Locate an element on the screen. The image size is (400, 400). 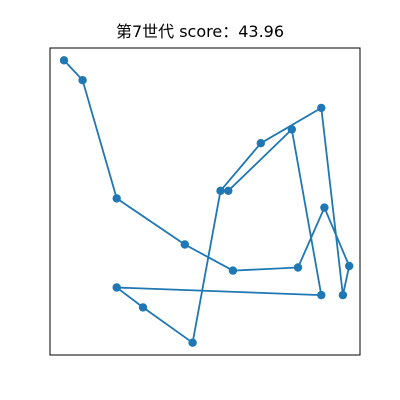
chart-title: 第7世代 score：43.96 is located at coordinates (200, 31).